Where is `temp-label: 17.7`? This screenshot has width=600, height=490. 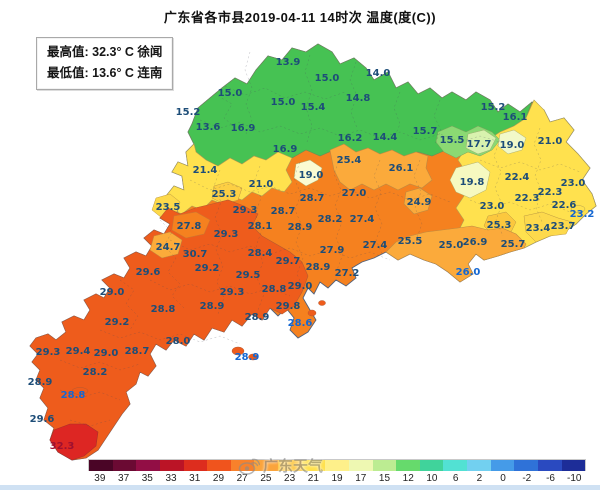 temp-label: 17.7 is located at coordinates (479, 144).